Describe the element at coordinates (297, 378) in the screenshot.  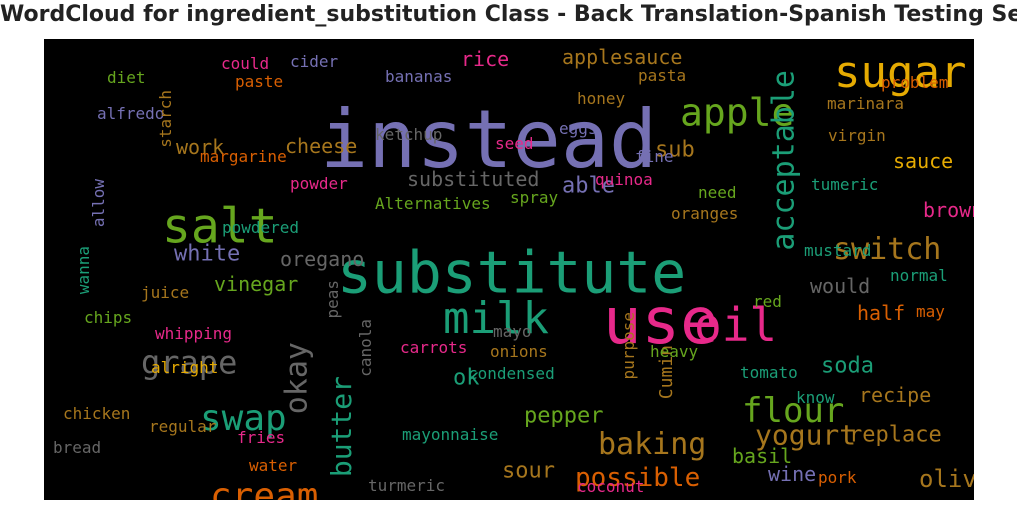
I see `word-okay: okay` at that location.